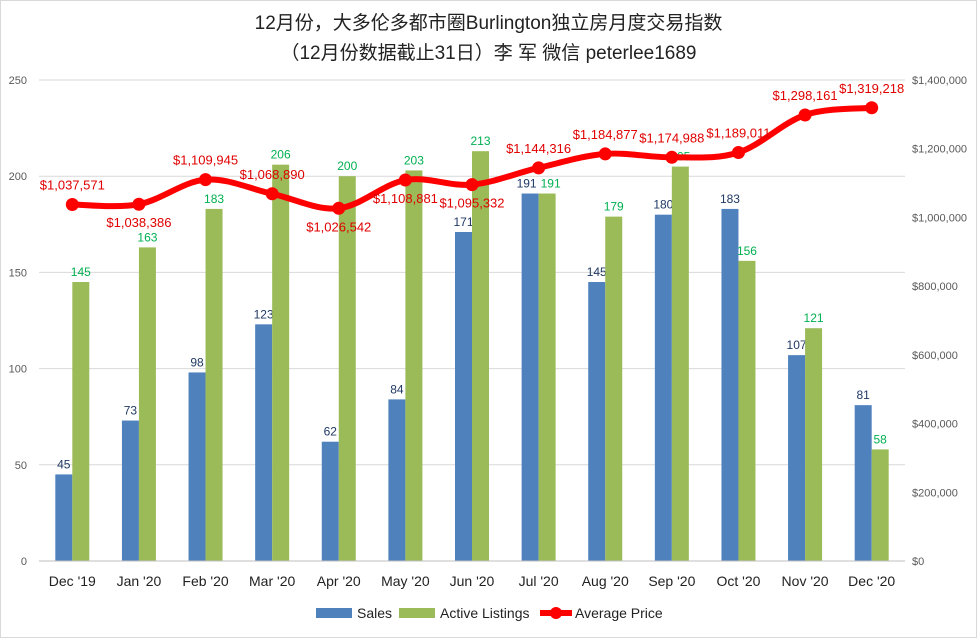 This screenshot has width=977, height=638. Describe the element at coordinates (72, 185) in the screenshot. I see `price-data-label: $1,037,571` at that location.